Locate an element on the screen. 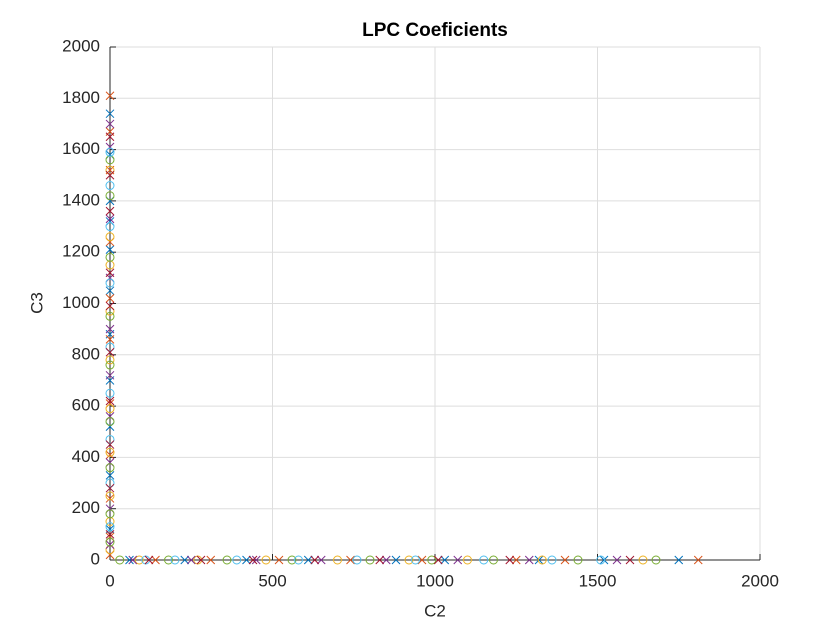 Image resolution: width=840 pixels, height=630 pixels. x-tick-label: 0 is located at coordinates (109, 580).